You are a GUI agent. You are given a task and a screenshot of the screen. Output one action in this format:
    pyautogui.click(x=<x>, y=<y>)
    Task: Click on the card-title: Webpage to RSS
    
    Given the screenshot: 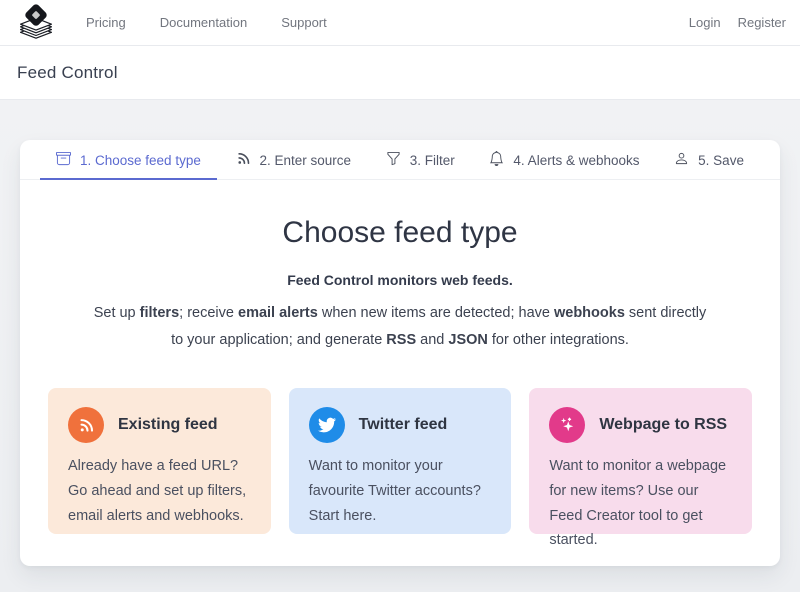 What is the action you would take?
    pyautogui.click(x=663, y=424)
    